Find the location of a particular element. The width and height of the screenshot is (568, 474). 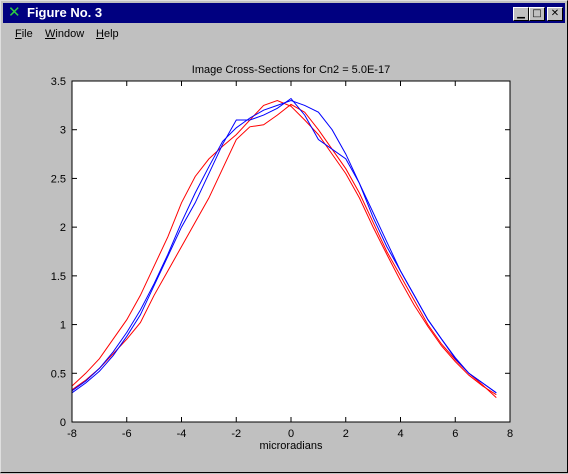

close-button: ✕ is located at coordinates (555, 14).